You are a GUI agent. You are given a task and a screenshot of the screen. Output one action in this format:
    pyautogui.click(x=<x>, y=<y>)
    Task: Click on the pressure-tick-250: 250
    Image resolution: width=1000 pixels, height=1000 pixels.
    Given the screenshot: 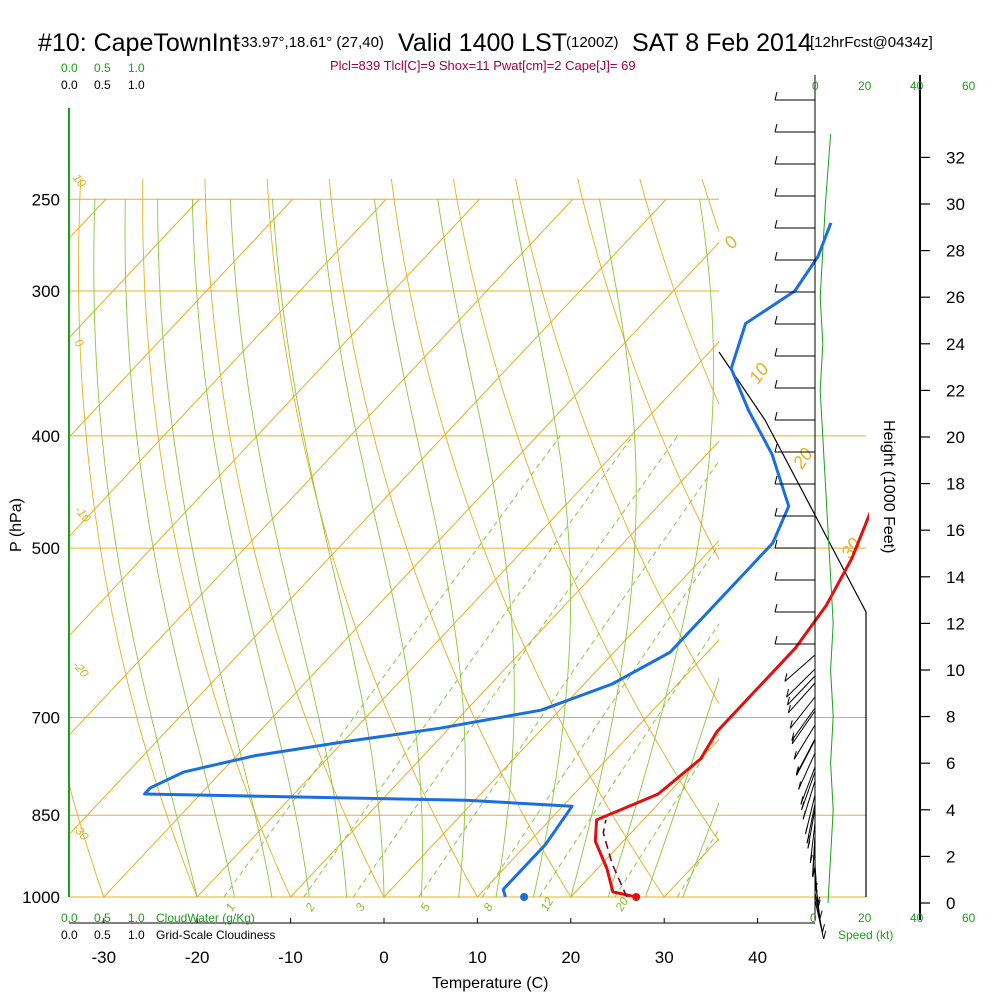 What is the action you would take?
    pyautogui.click(x=46, y=199)
    